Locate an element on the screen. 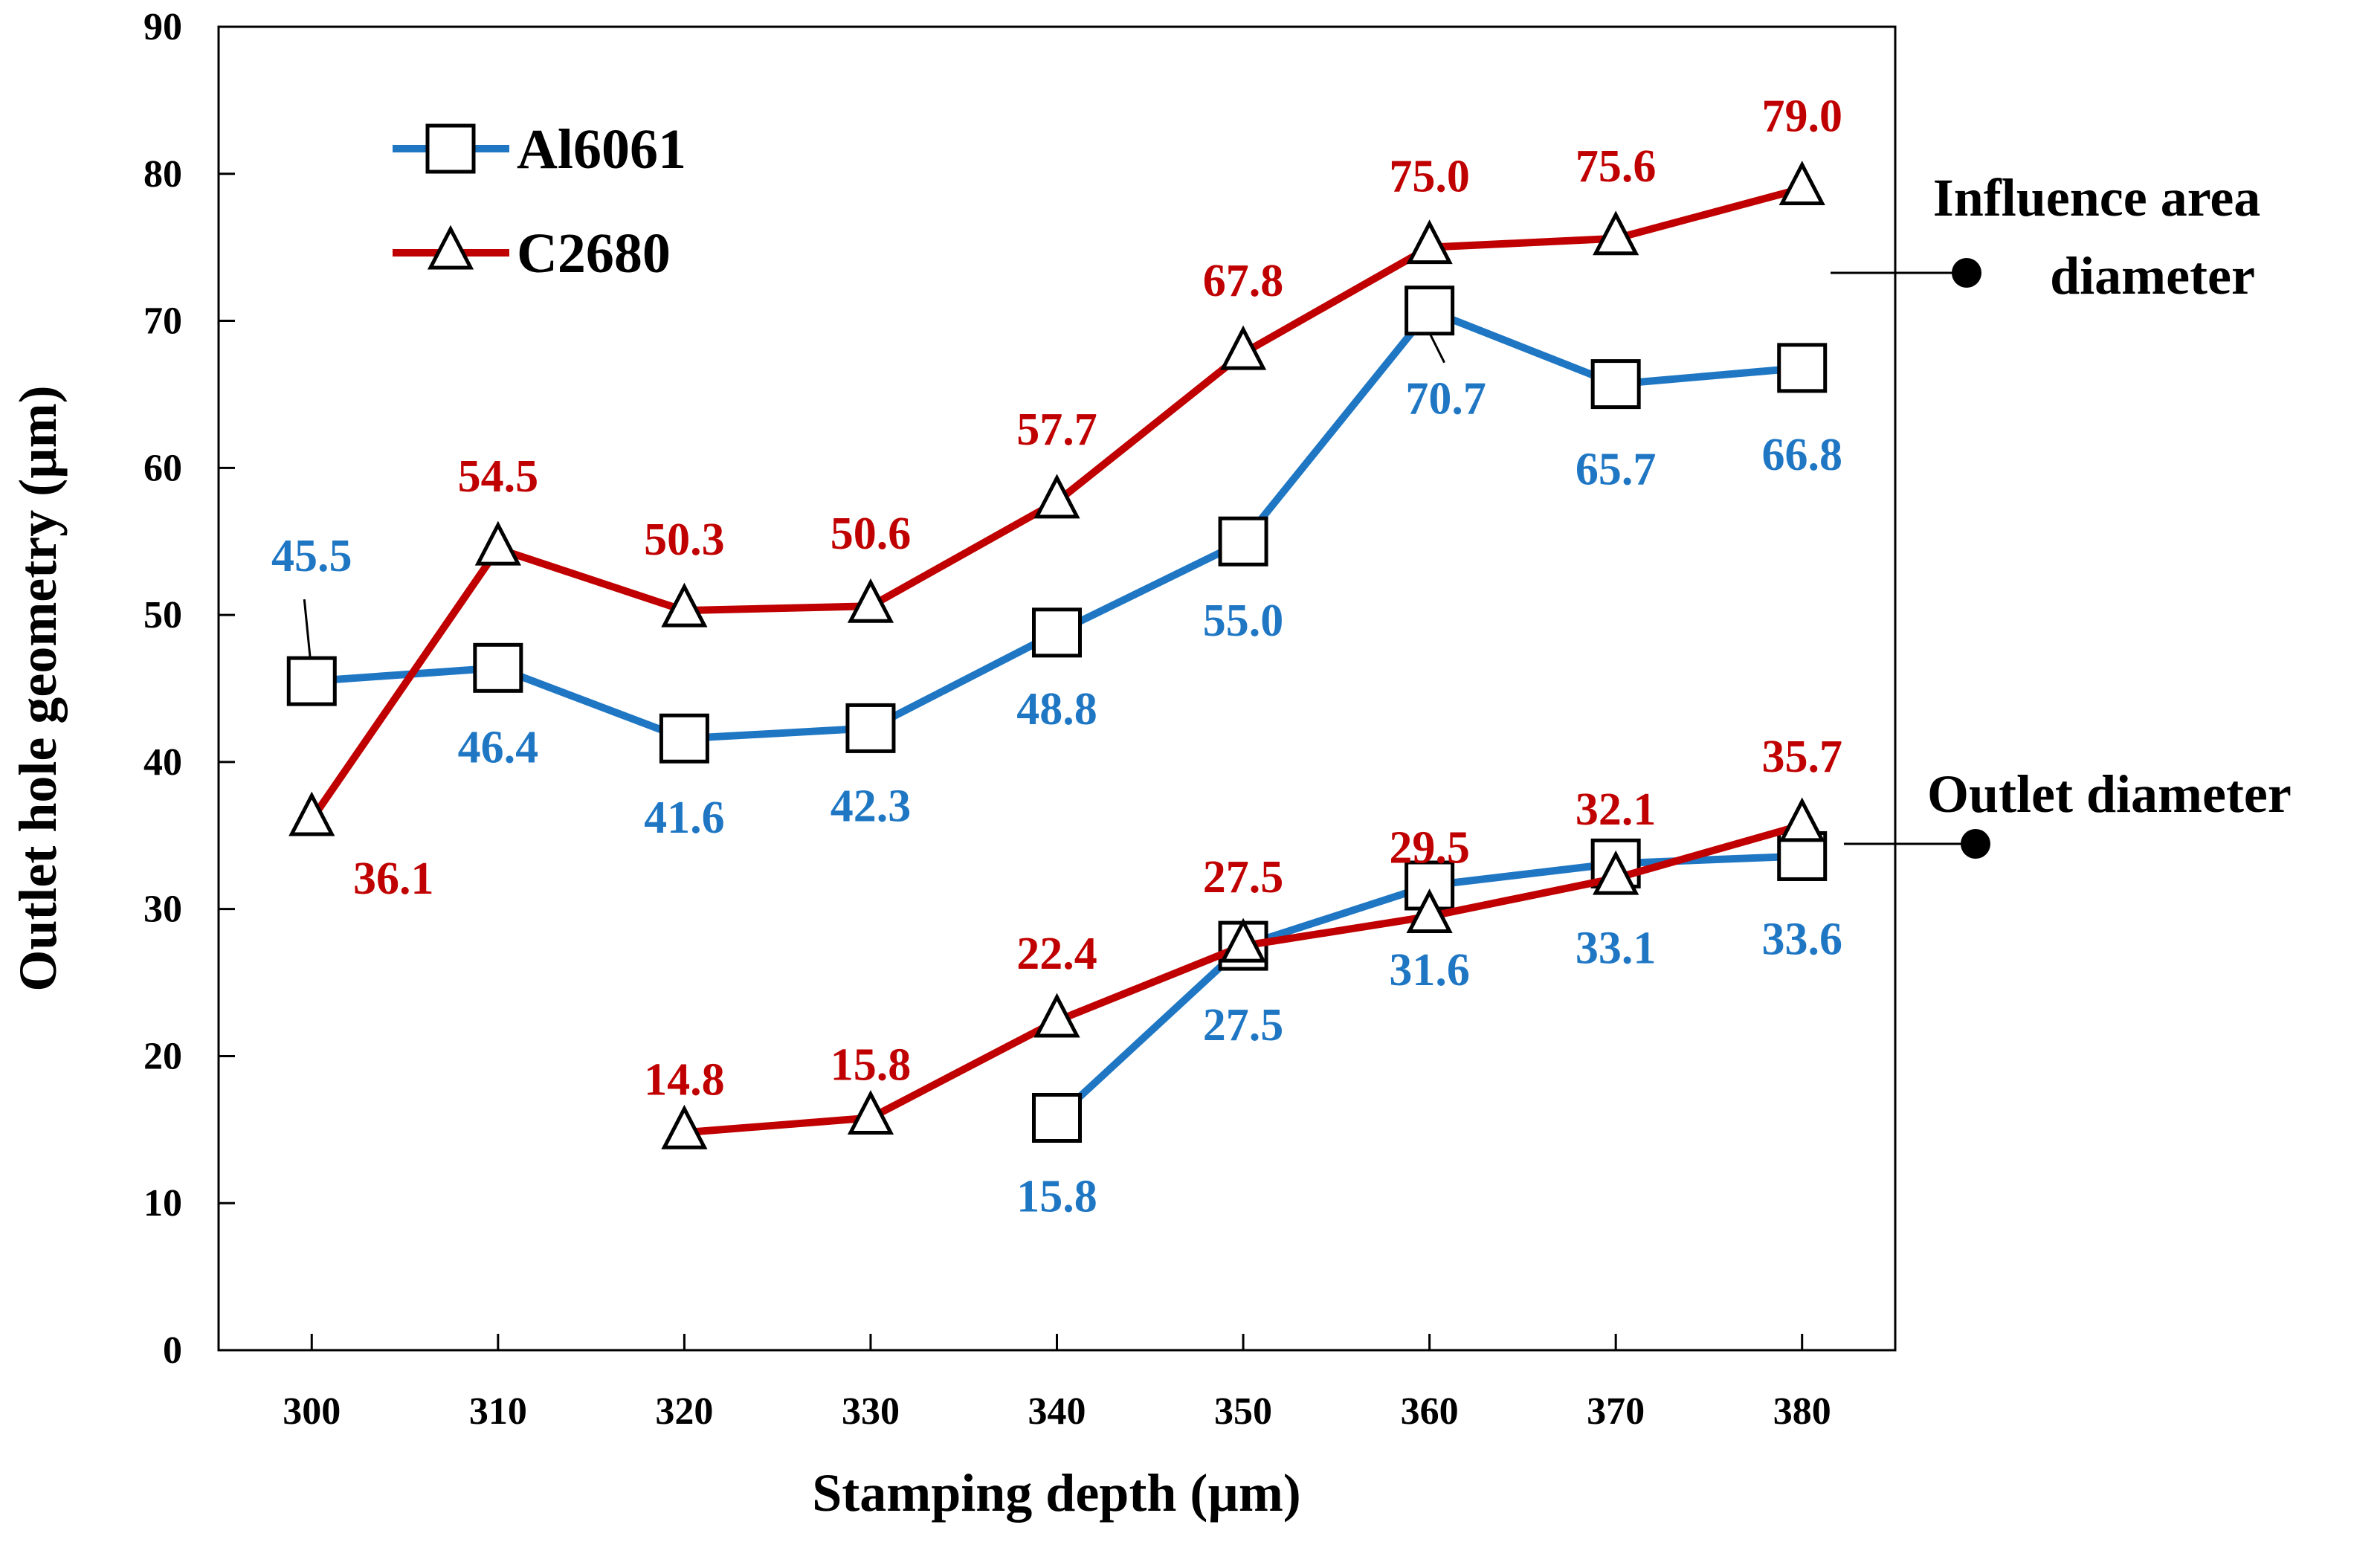 Image resolution: width=2380 pixels, height=1542 pixels. data-label: 29.5 is located at coordinates (1429, 848).